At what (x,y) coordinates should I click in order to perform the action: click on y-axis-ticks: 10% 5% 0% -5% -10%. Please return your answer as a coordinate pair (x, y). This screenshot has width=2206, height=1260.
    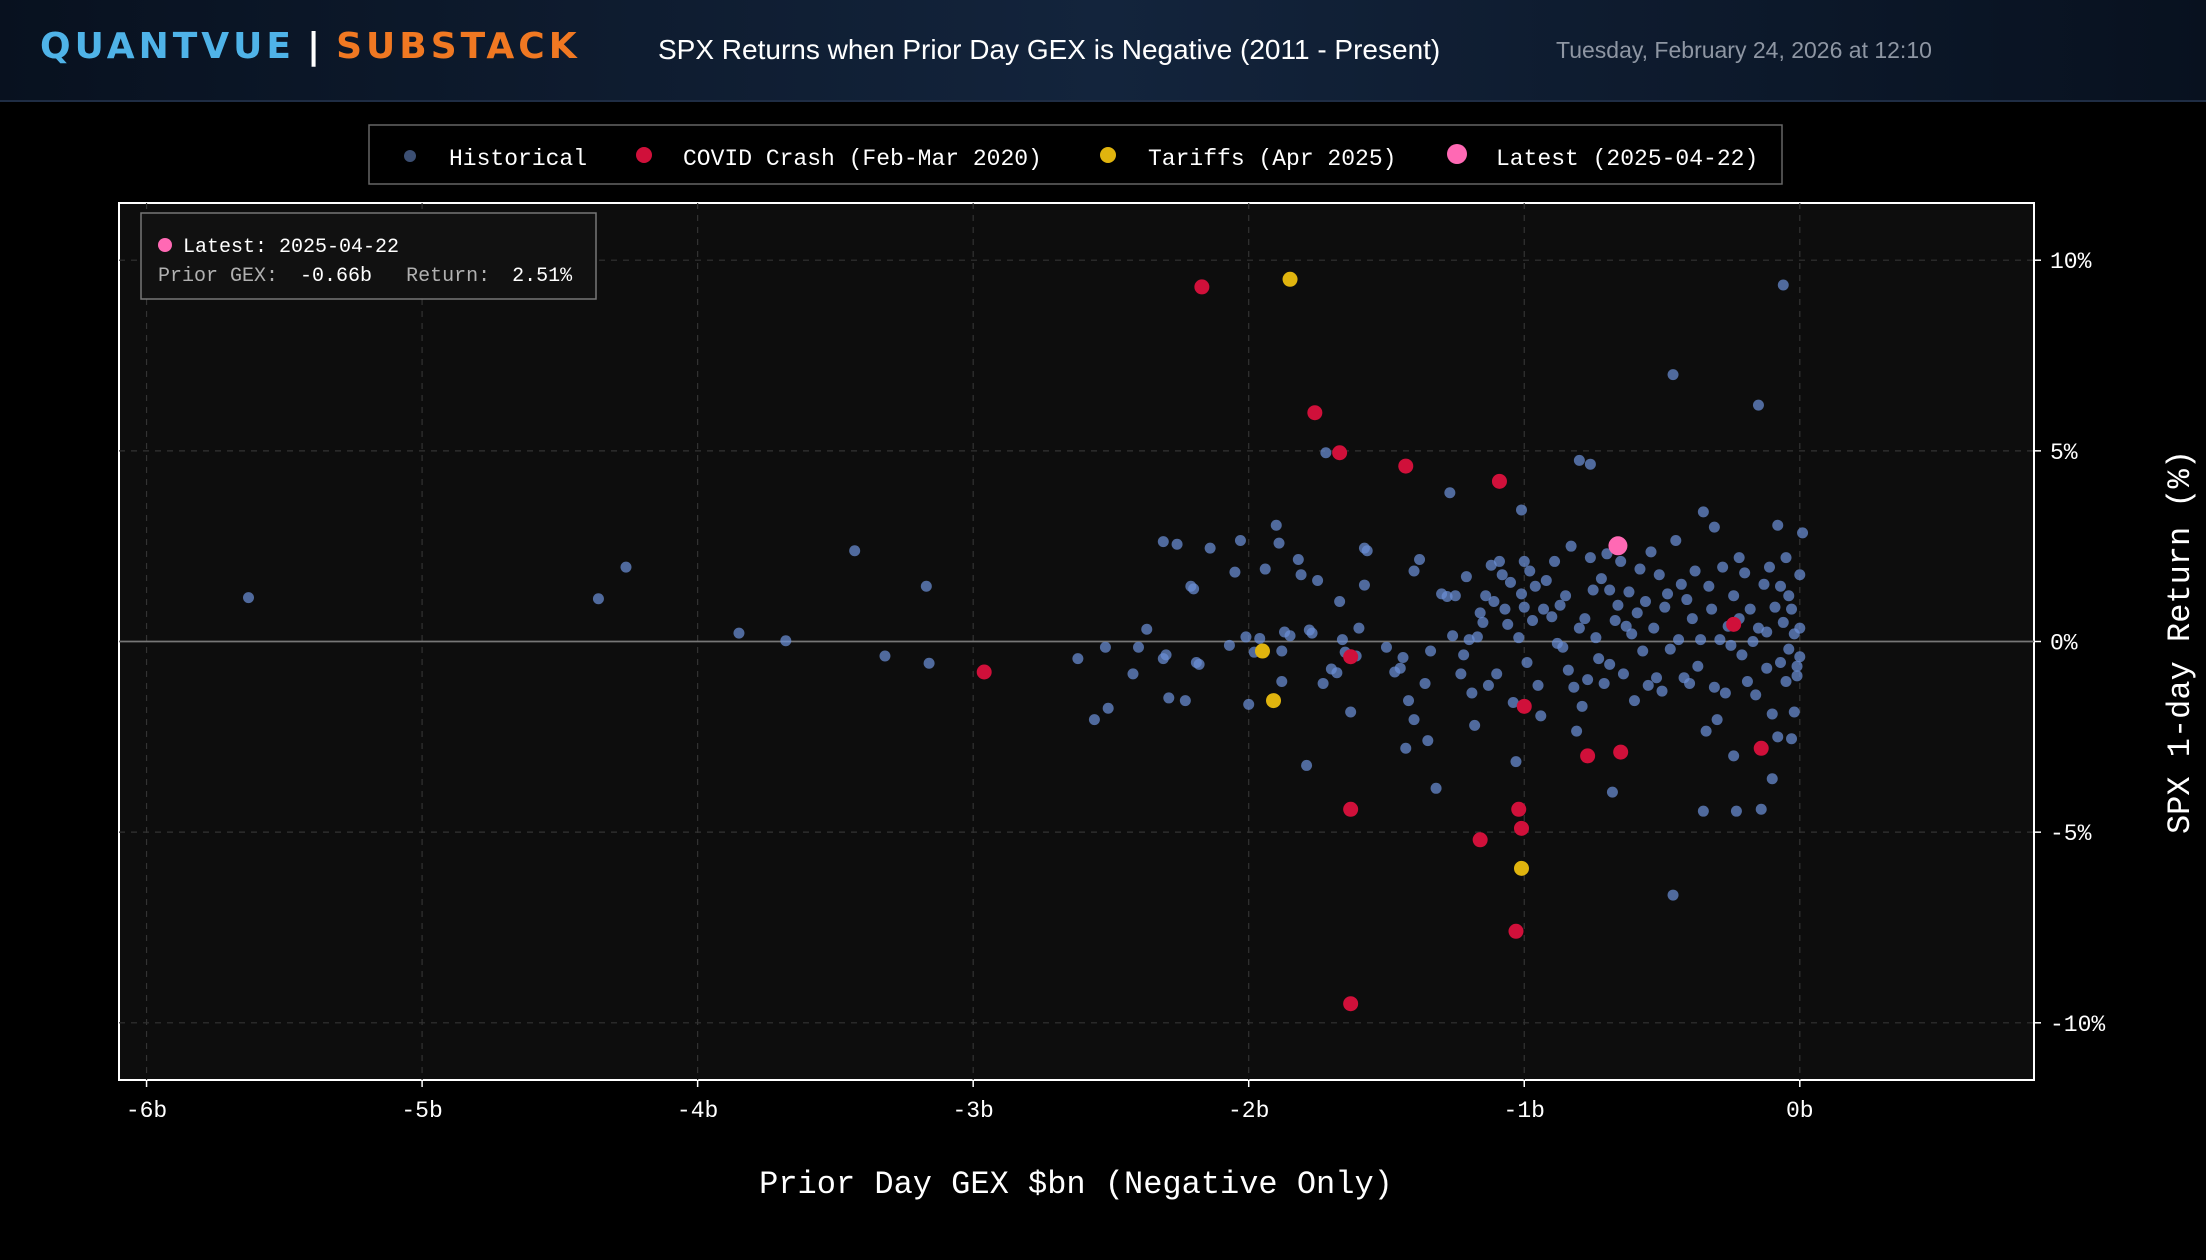
    Looking at the image, I should click on (2069, 643).